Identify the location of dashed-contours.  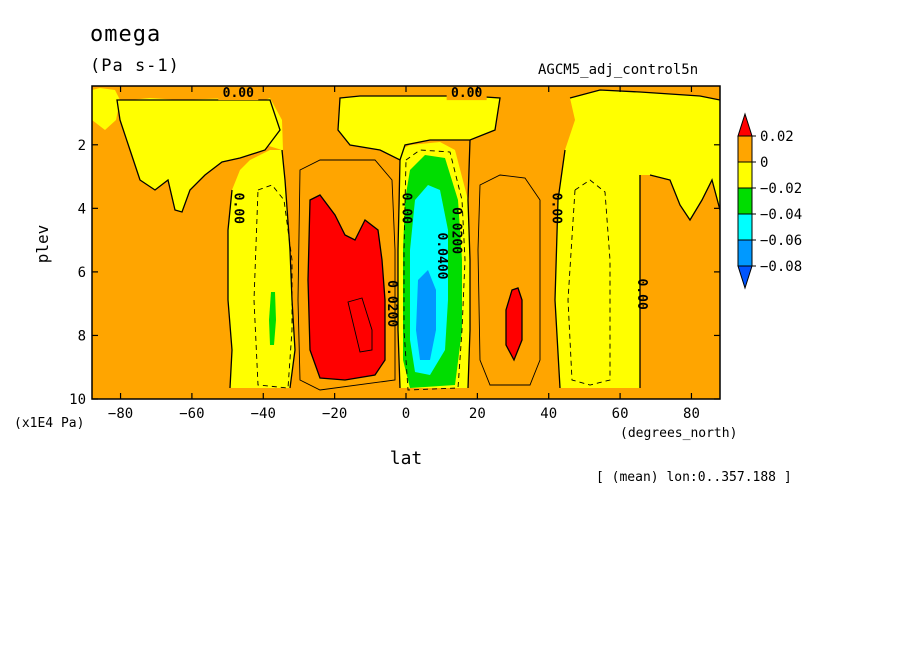
(432, 270).